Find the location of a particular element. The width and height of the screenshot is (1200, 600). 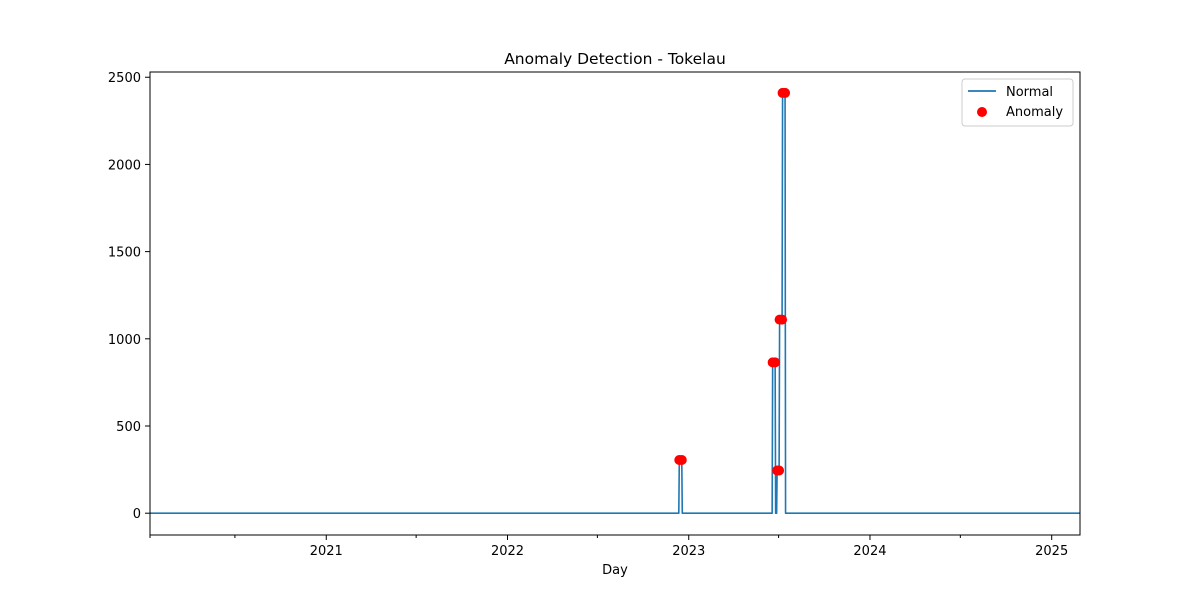

legend: Normal Anomaly is located at coordinates (1017, 102).